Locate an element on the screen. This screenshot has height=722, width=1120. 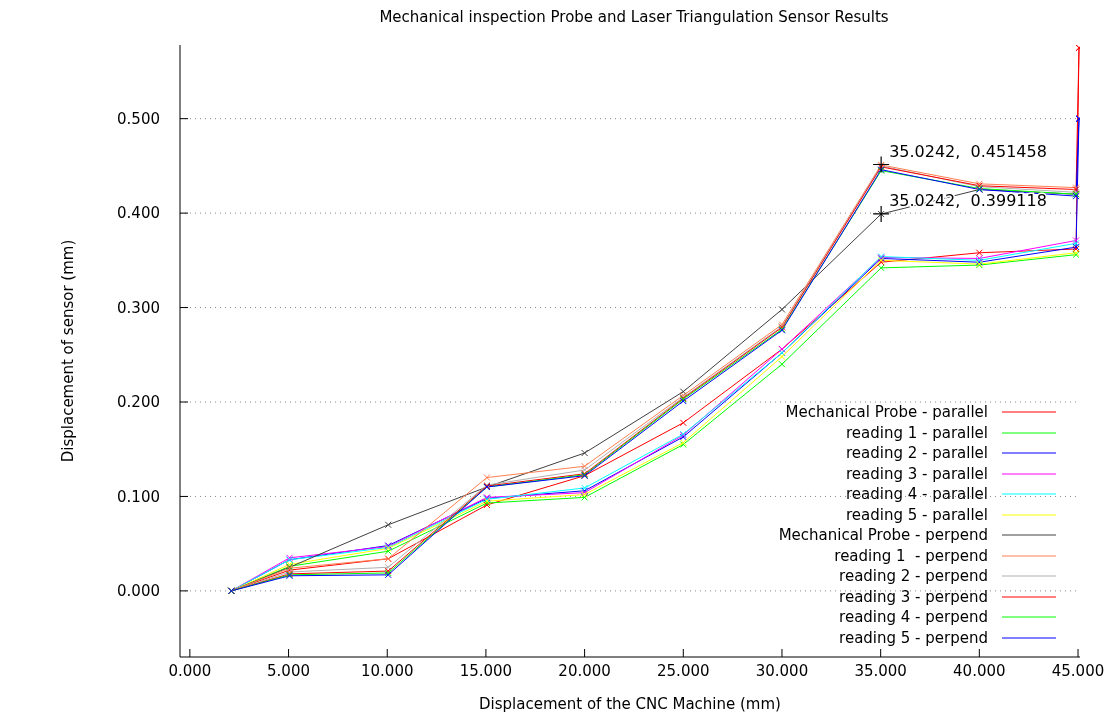
legend-label: reading 5 - perpend is located at coordinates (913, 637).